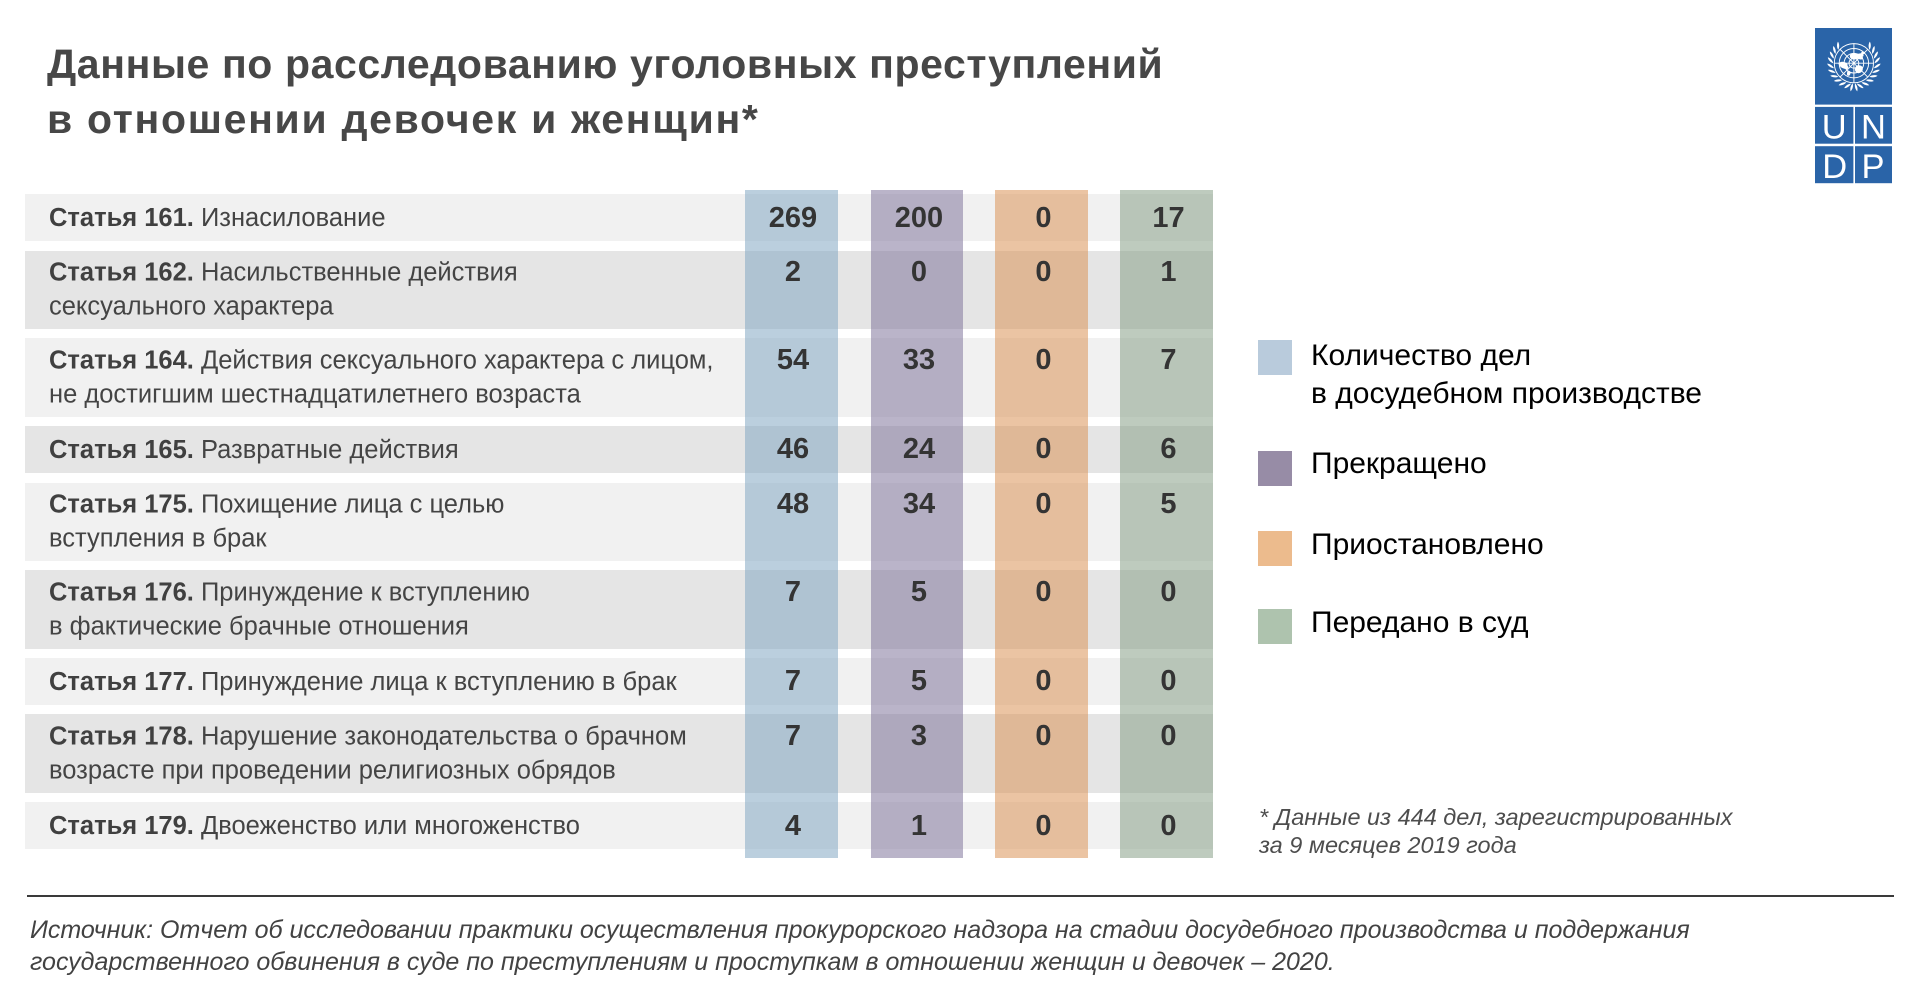  What do you see at coordinates (1872, 166) in the screenshot?
I see `svg-text: P` at bounding box center [1872, 166].